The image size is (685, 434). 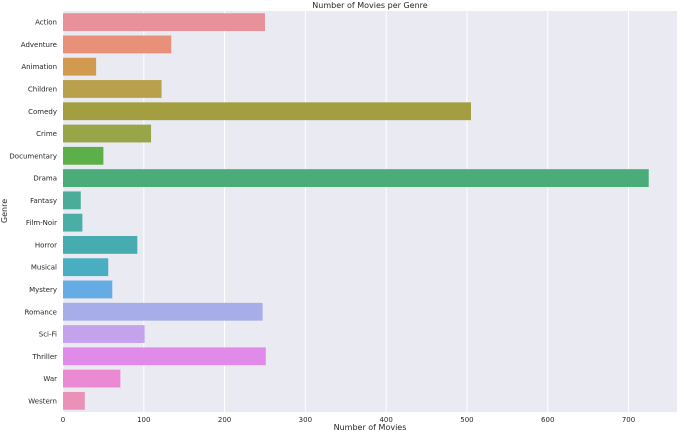 What do you see at coordinates (46, 23) in the screenshot?
I see `y-tick-label: Action` at bounding box center [46, 23].